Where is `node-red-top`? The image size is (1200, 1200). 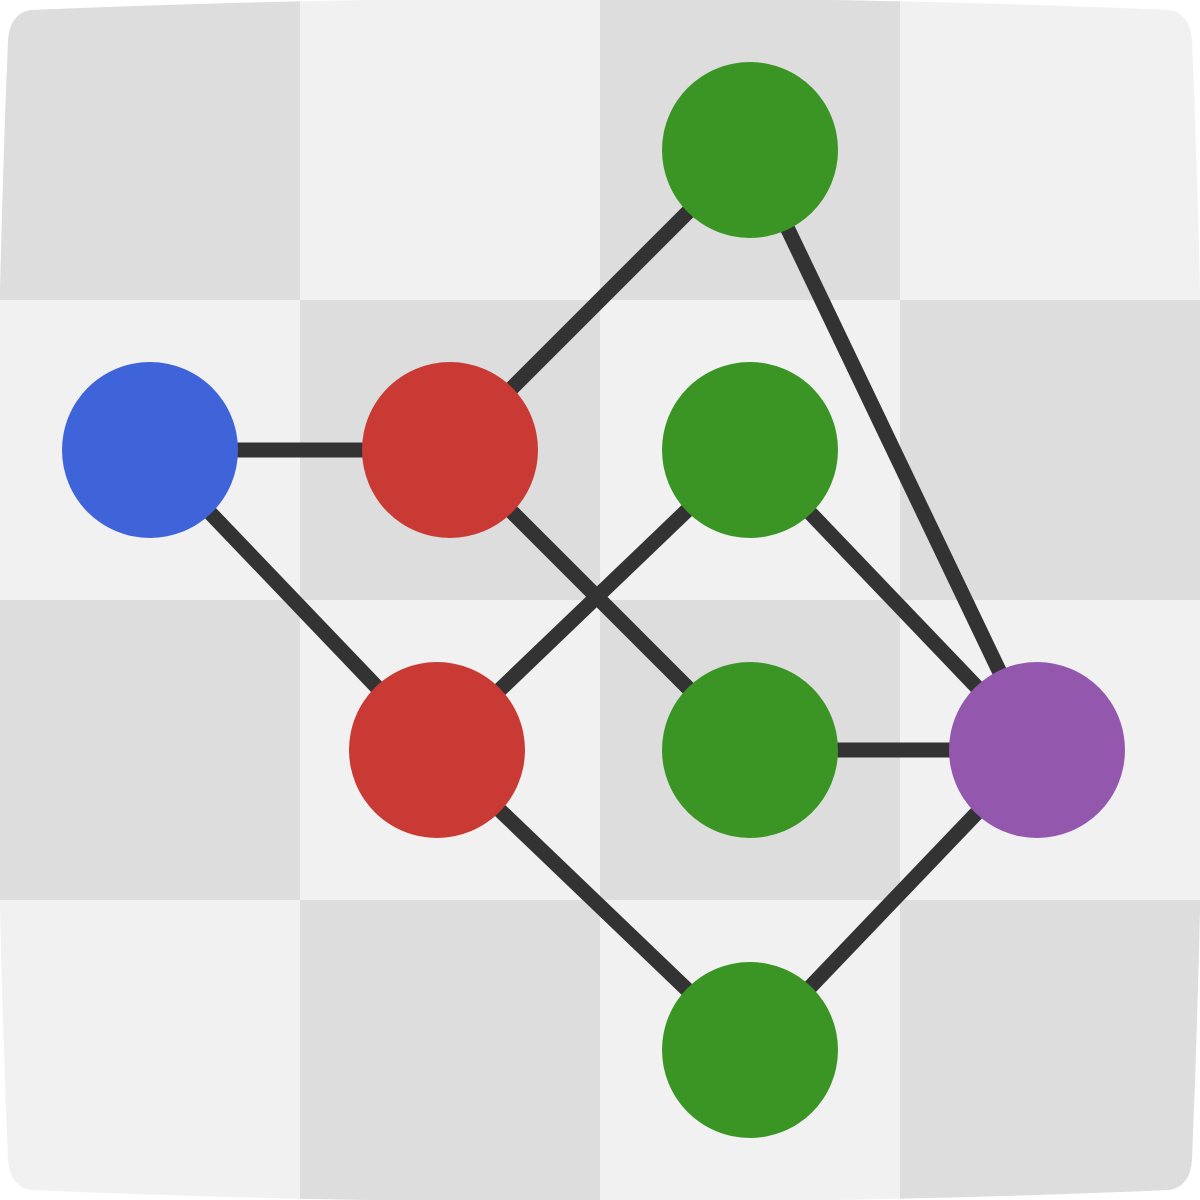
node-red-top is located at coordinates (450, 450).